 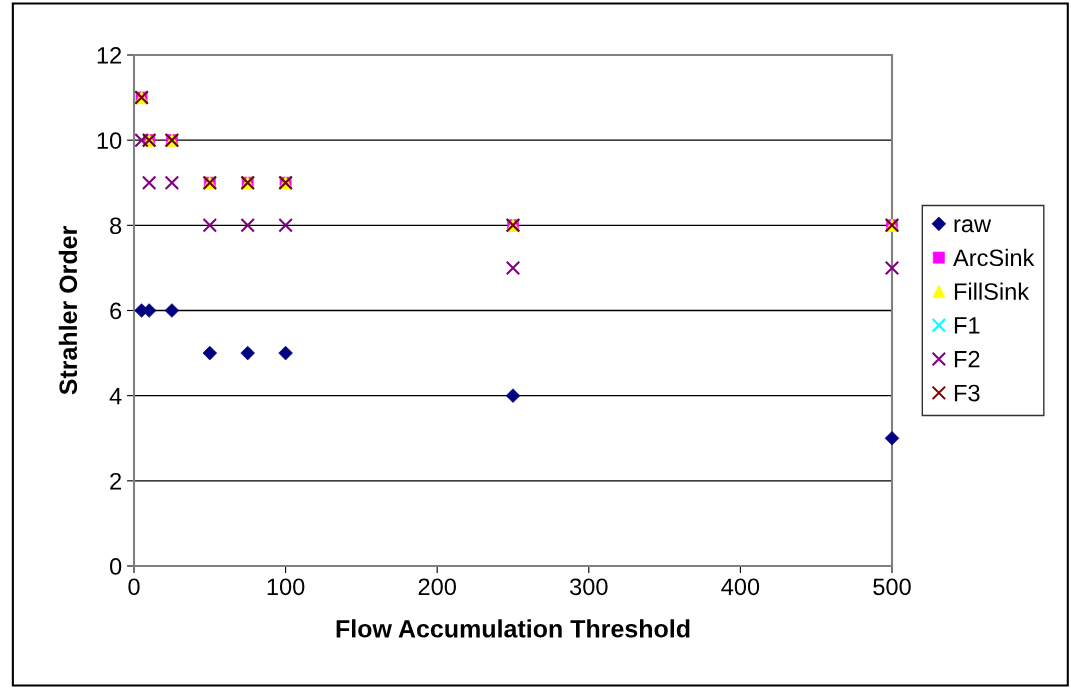 I want to click on legend-label: ArcSink, so click(x=994, y=257).